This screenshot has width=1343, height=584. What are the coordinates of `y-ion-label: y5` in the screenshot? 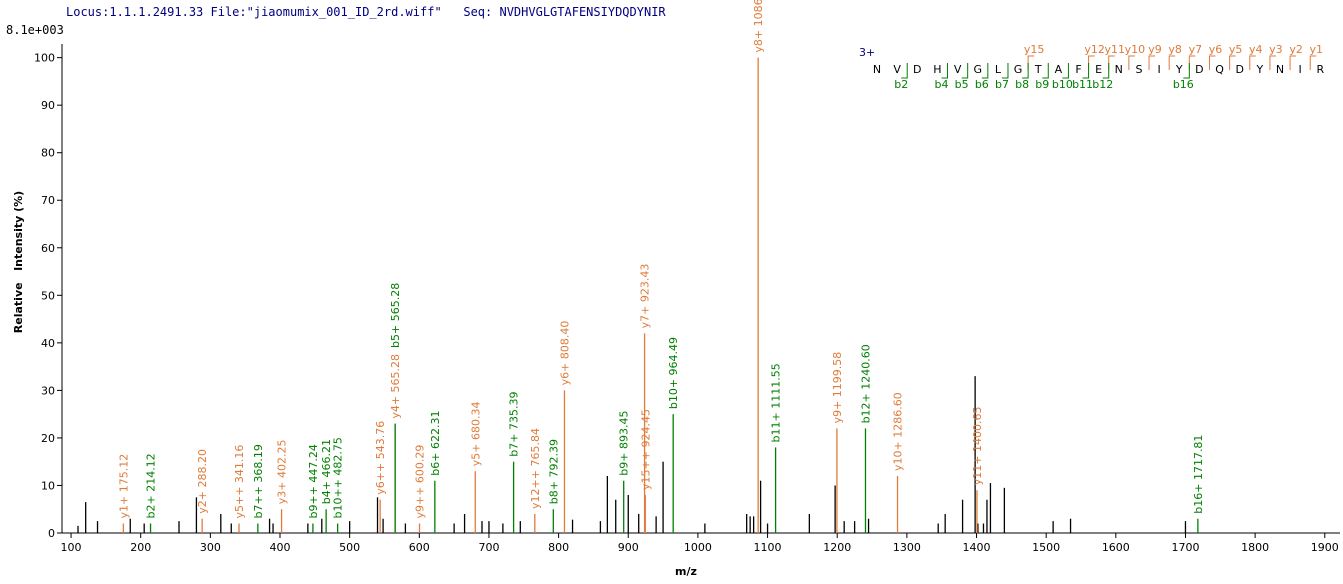 It's located at (1236, 49).